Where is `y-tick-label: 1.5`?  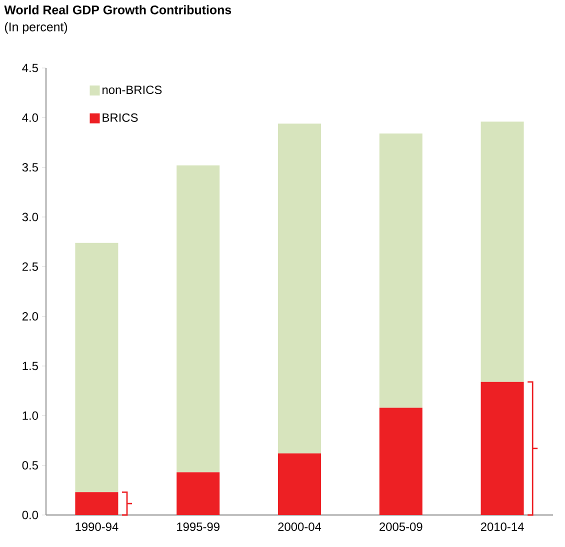 y-tick-label: 1.5 is located at coordinates (30, 366).